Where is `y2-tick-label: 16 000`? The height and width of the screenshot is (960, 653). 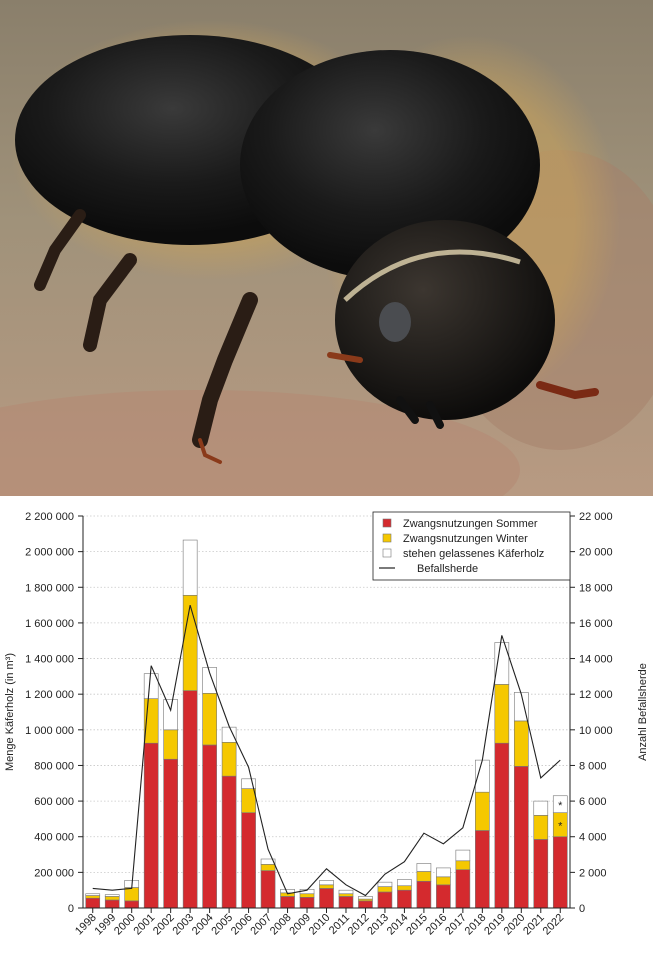 y2-tick-label: 16 000 is located at coordinates (596, 624).